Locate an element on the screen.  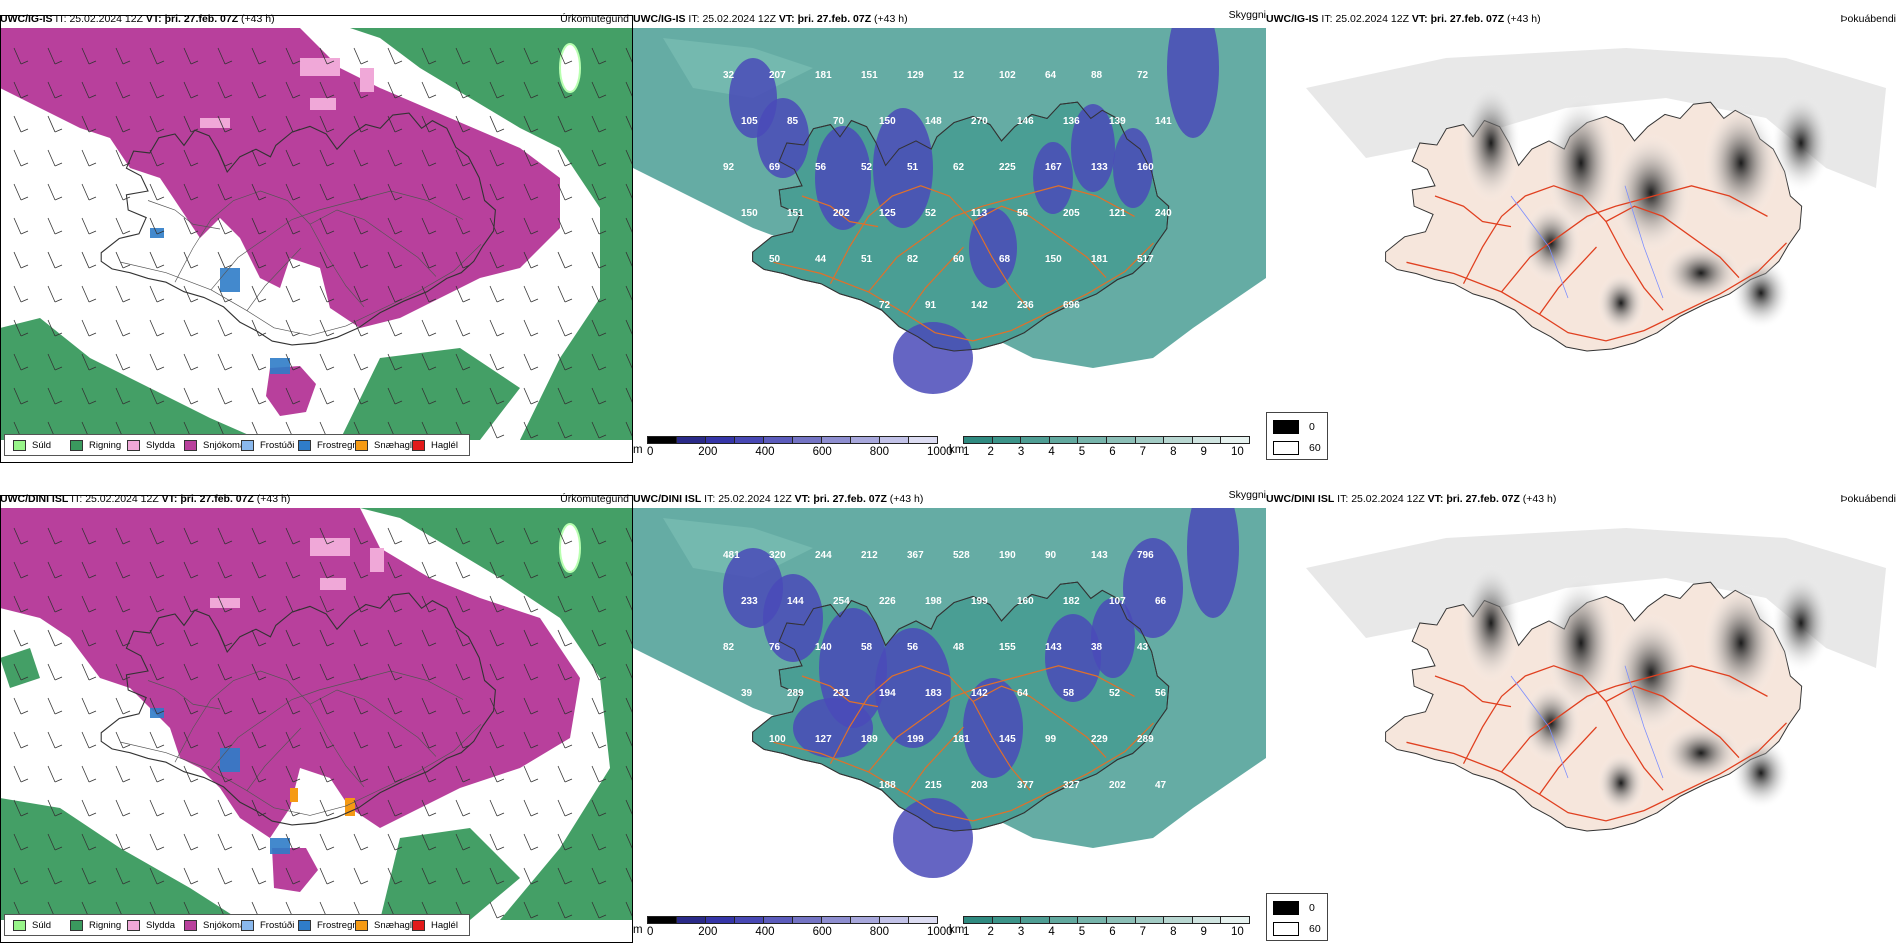
colorbar-tick: 1 is located at coordinates (966, 932).